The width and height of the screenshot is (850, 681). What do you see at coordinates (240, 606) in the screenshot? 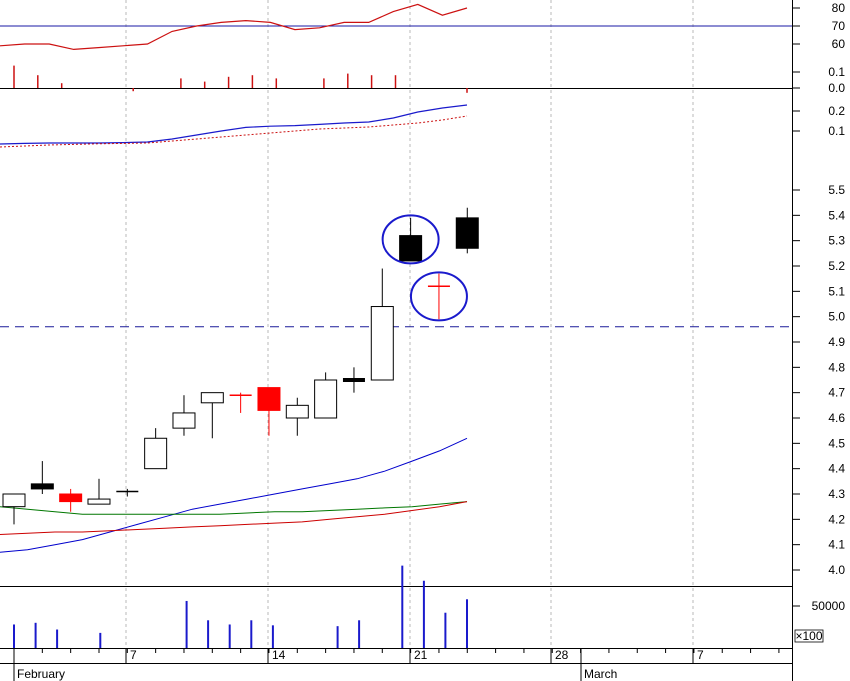
I see `volume-panel` at bounding box center [240, 606].